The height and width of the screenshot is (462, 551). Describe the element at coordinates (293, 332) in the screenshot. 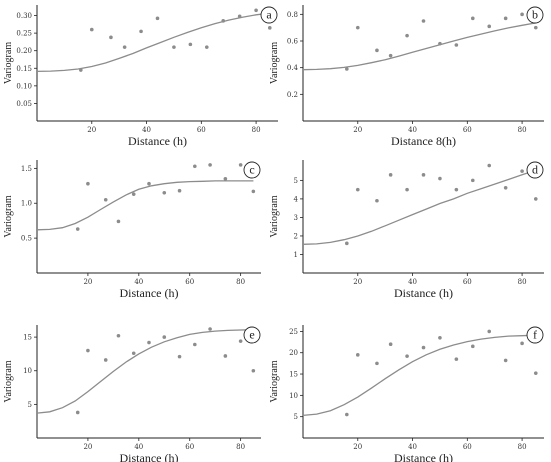

I see `y-tick-label: 25` at that location.